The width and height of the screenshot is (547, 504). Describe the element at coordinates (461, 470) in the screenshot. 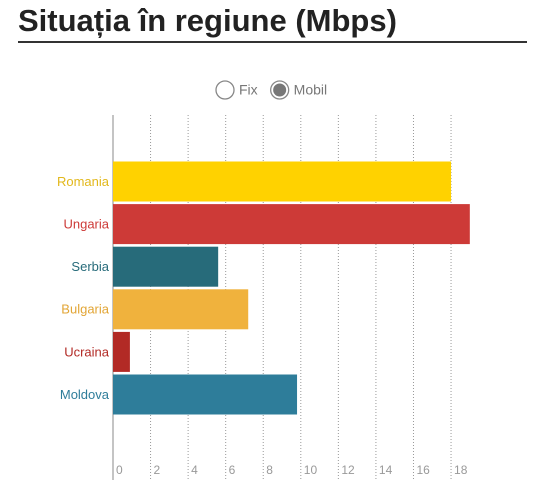

I see `x-tick-label: 18` at that location.